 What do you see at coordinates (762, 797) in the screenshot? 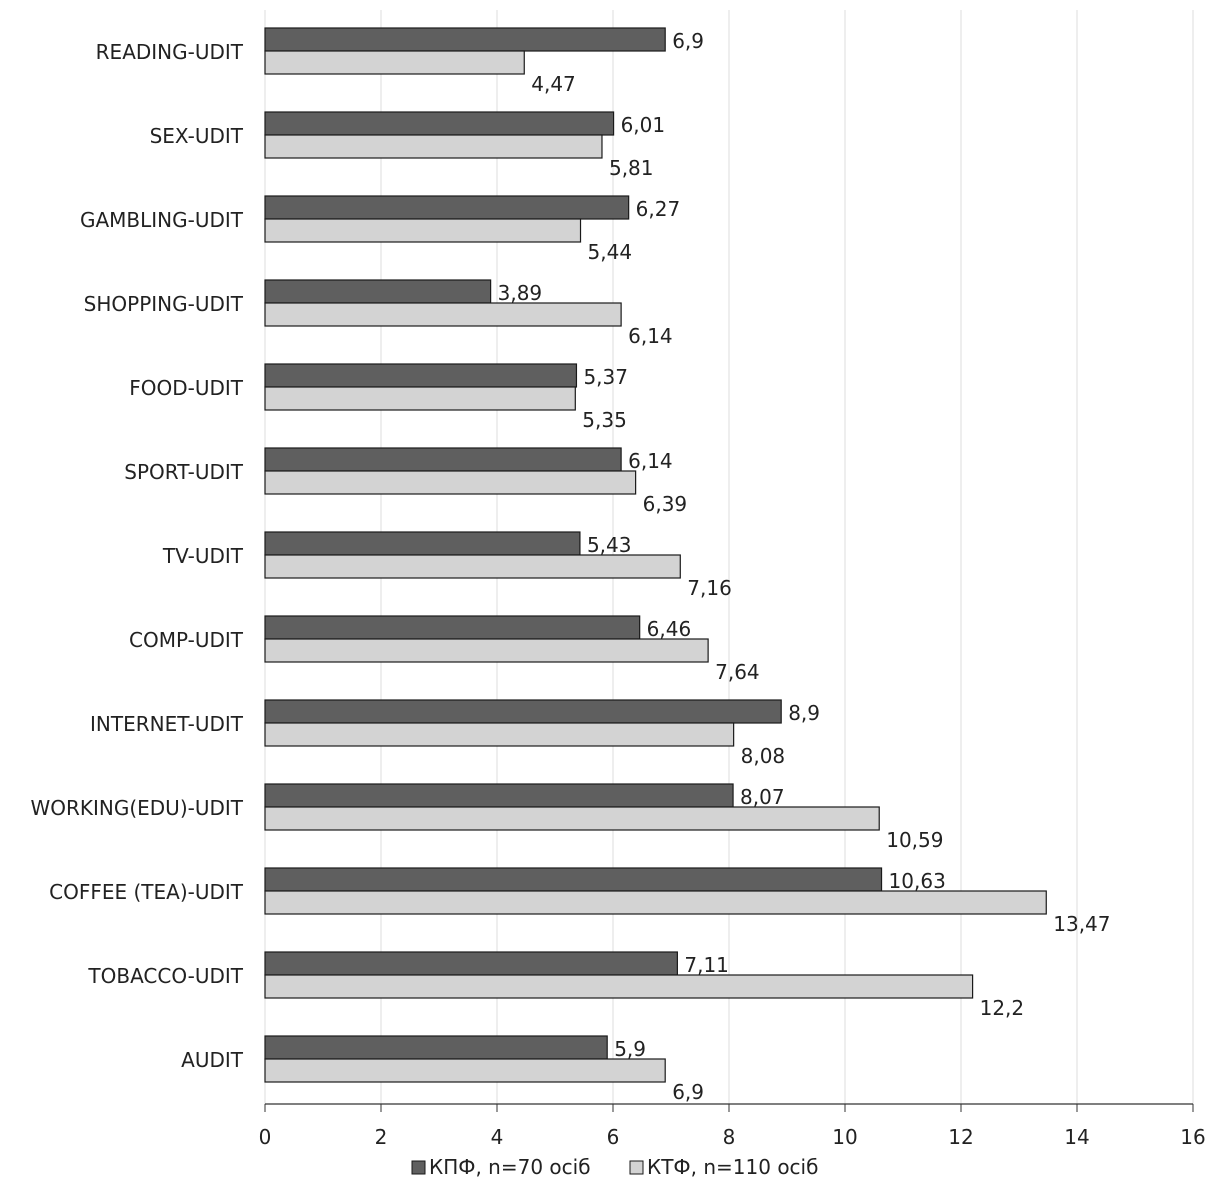
I see `data-label: 8,07` at bounding box center [762, 797].